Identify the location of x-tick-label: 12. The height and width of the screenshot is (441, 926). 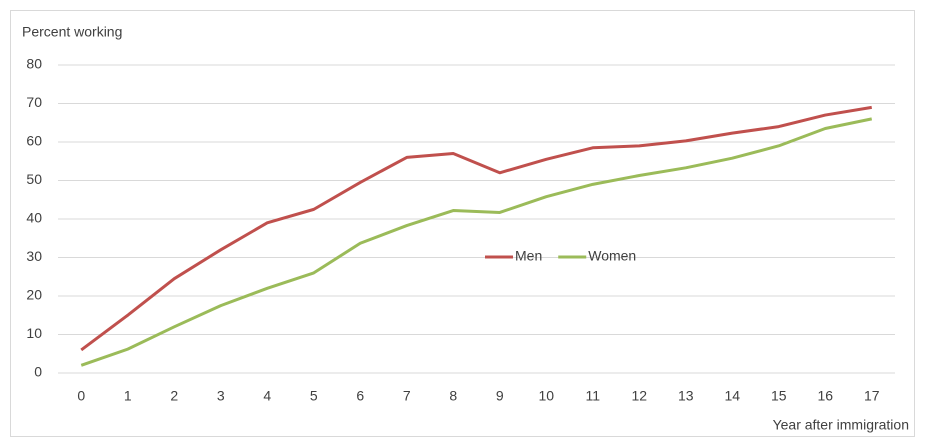
(639, 396).